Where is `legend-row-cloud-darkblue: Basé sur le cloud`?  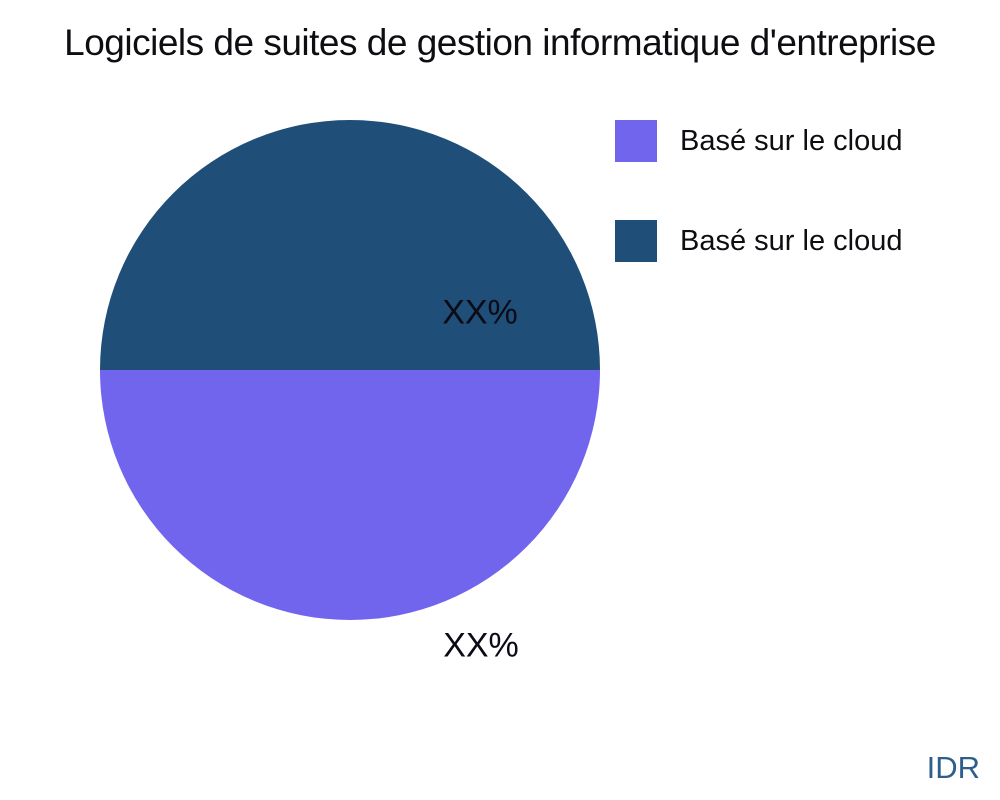
legend-row-cloud-darkblue: Basé sur le cloud is located at coordinates (758, 241).